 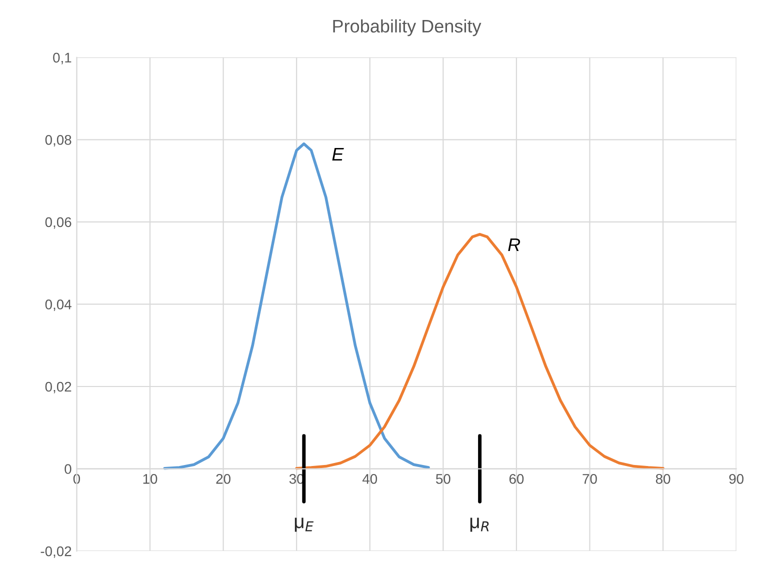 What do you see at coordinates (76, 479) in the screenshot?
I see `x-tick-label: 0` at bounding box center [76, 479].